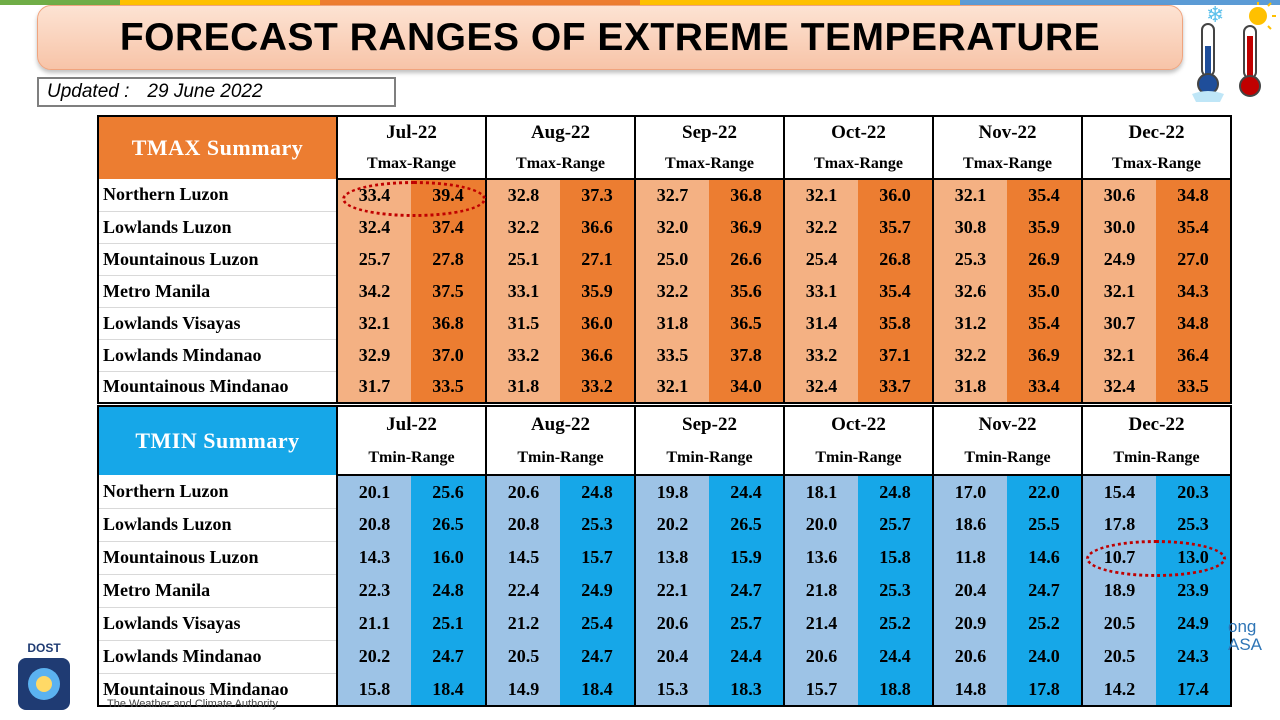 Image resolution: width=1280 pixels, height=720 pixels. Describe the element at coordinates (522, 291) in the screenshot. I see `tmax-low-value: 33.1` at that location.